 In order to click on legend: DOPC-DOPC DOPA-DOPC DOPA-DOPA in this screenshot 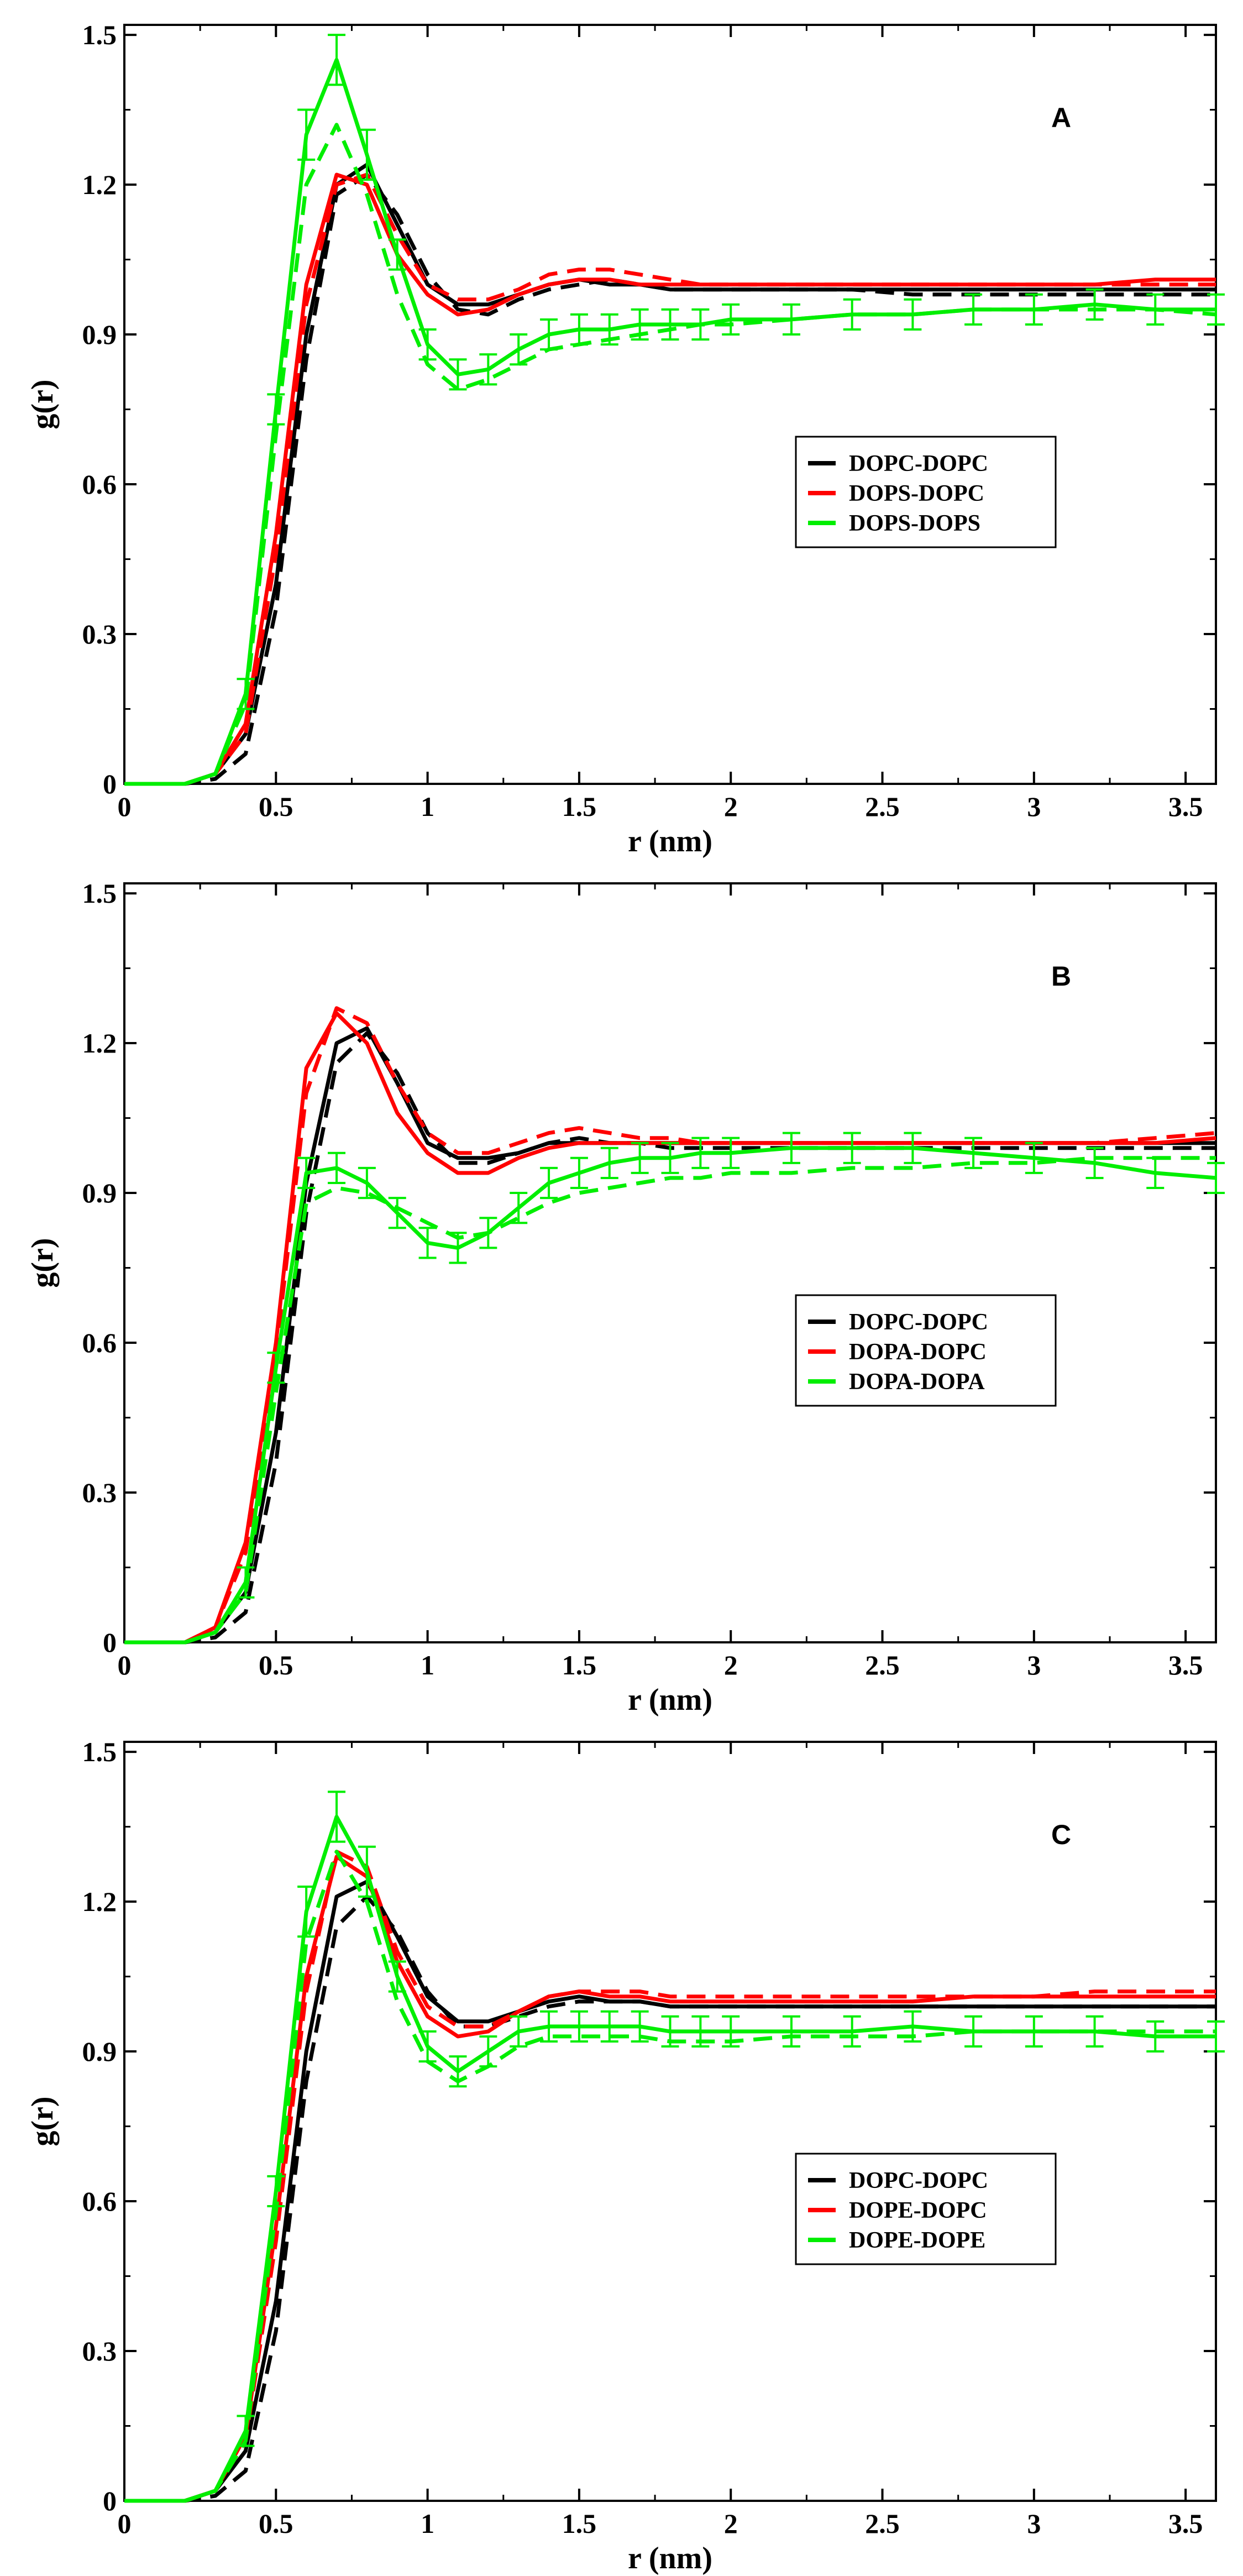, I will do `click(926, 1350)`.